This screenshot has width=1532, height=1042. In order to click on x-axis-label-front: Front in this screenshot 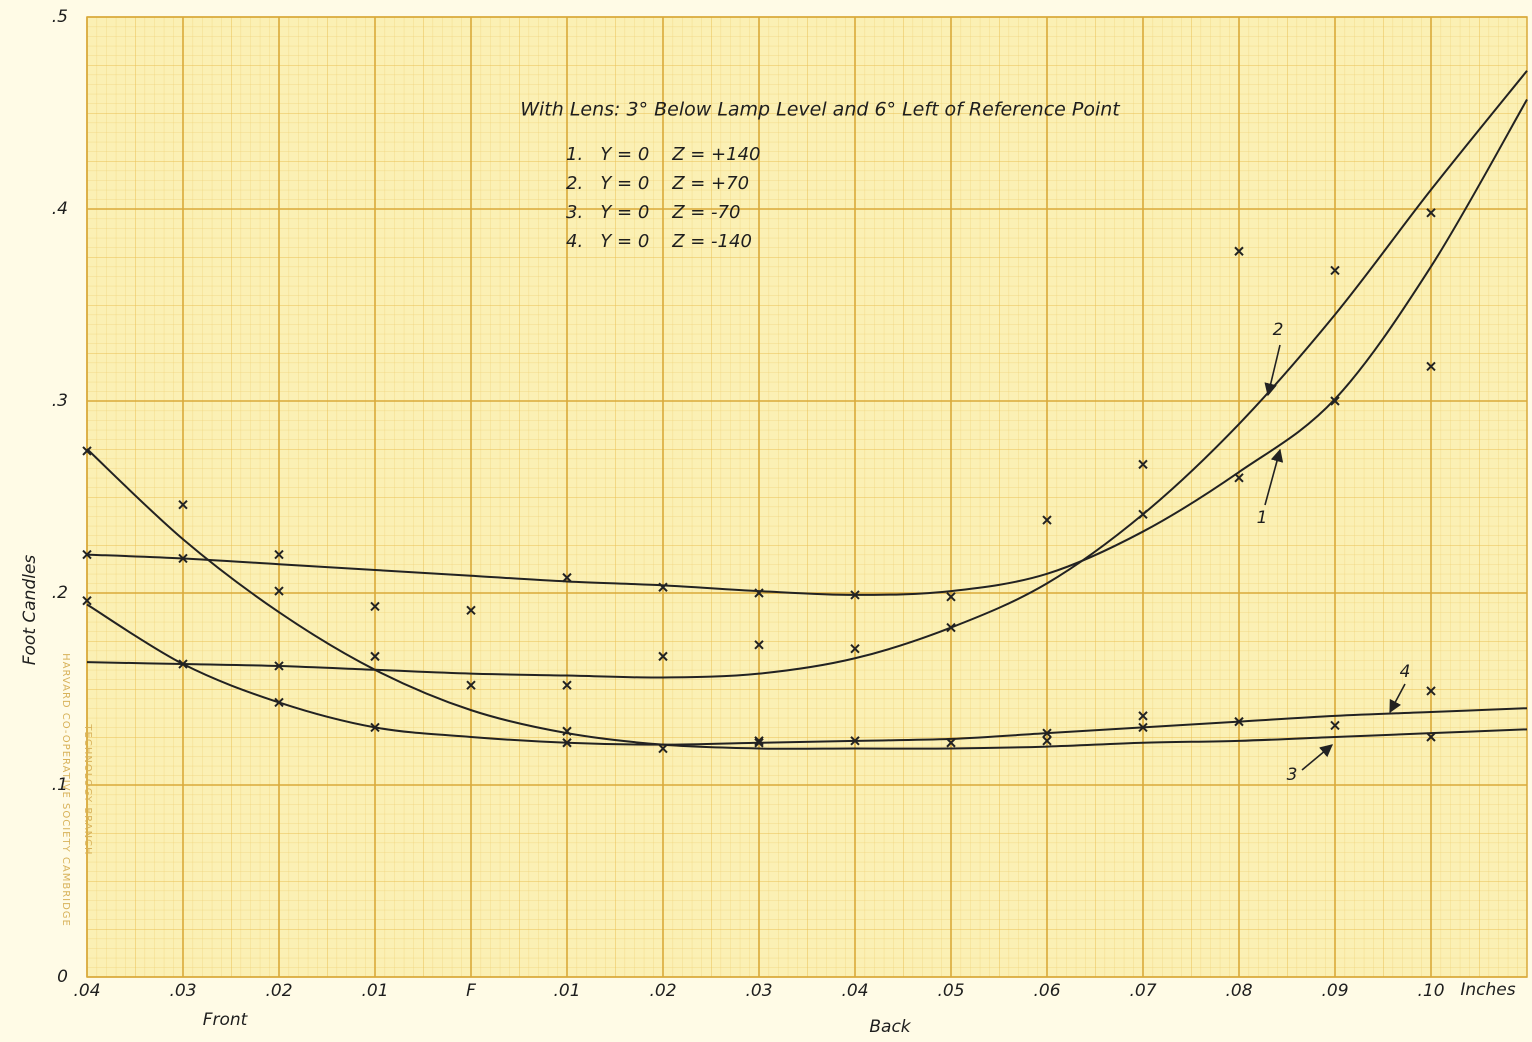, I will do `click(226, 1020)`.